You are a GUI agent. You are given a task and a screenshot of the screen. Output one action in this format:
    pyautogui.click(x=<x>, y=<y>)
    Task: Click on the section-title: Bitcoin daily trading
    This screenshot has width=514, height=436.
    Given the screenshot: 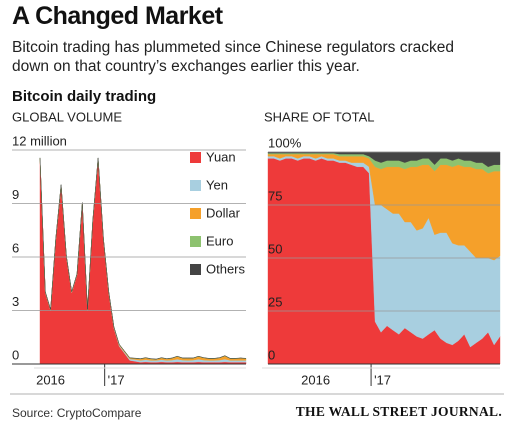 What is the action you would take?
    pyautogui.click(x=84, y=96)
    